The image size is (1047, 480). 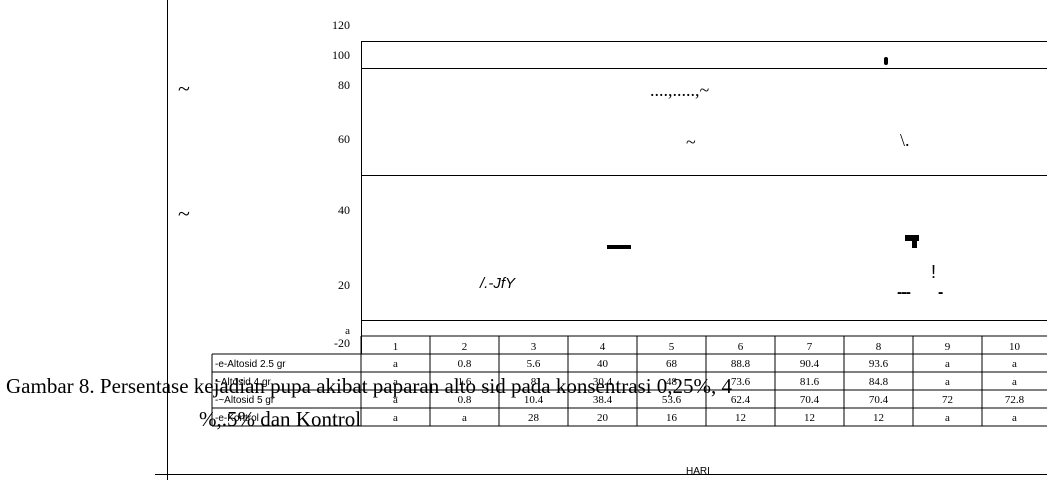 I want to click on table-header-day: 1, so click(x=396, y=347).